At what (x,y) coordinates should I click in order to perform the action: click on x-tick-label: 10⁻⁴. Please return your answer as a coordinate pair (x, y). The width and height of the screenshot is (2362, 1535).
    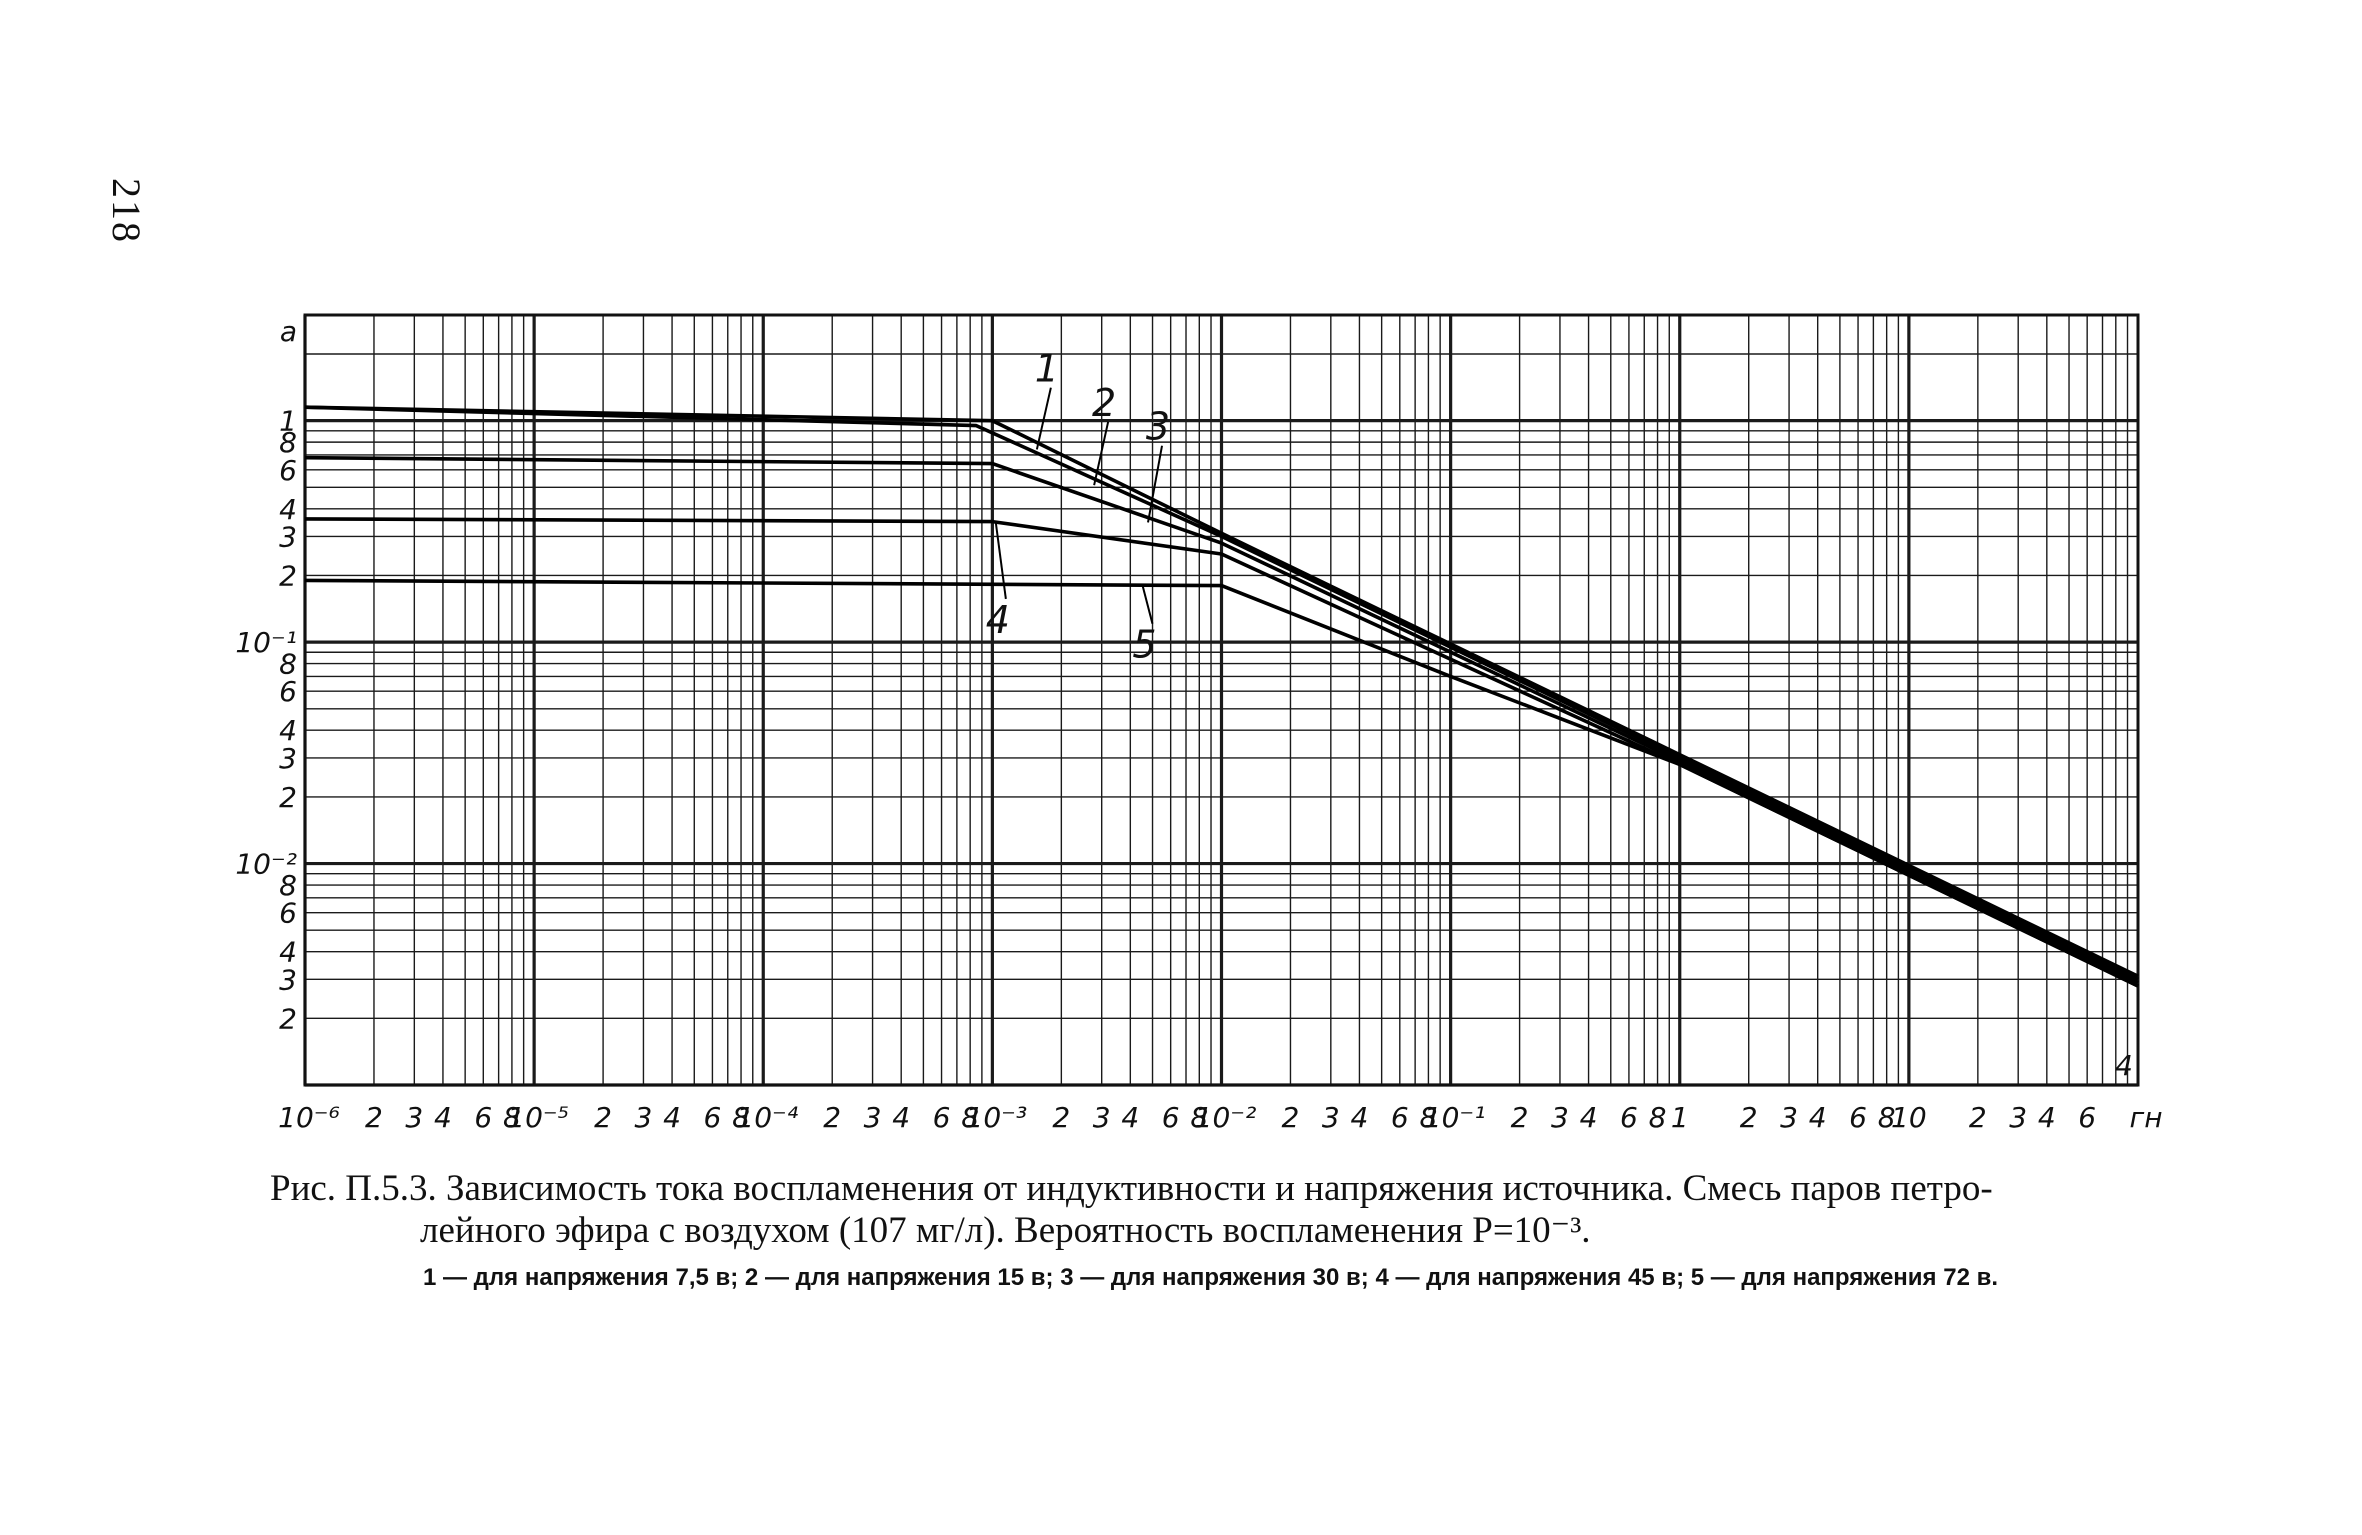
    Looking at the image, I should click on (767, 1117).